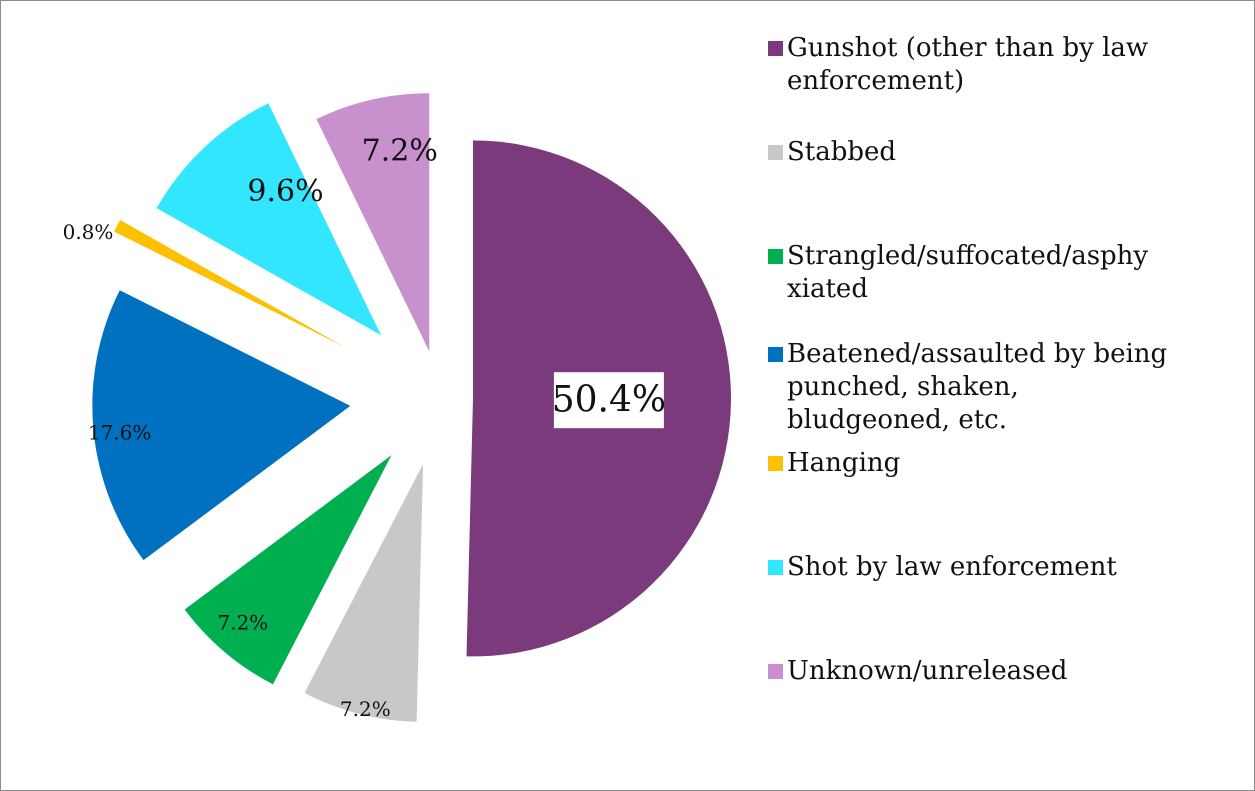 The width and height of the screenshot is (1255, 791). I want to click on legend-label: Shot by law enforcement, so click(952, 567).